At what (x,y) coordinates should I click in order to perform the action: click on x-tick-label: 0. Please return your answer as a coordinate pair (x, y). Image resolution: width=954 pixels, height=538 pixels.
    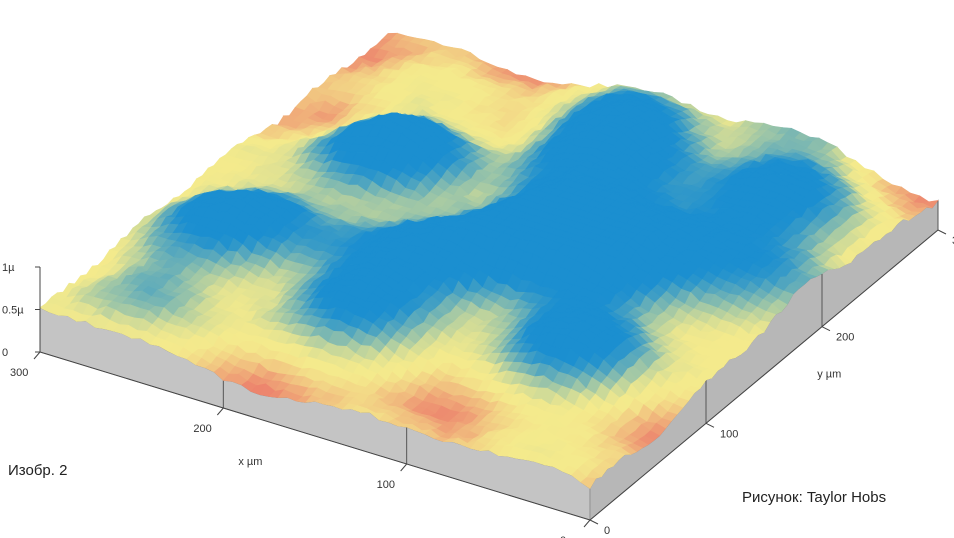
    Looking at the image, I should click on (563, 536).